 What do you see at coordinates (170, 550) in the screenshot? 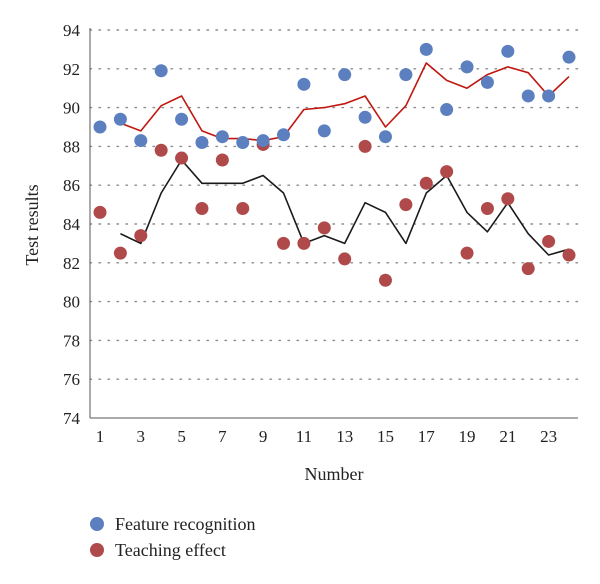
I see `legend-label: Teaching effect` at bounding box center [170, 550].